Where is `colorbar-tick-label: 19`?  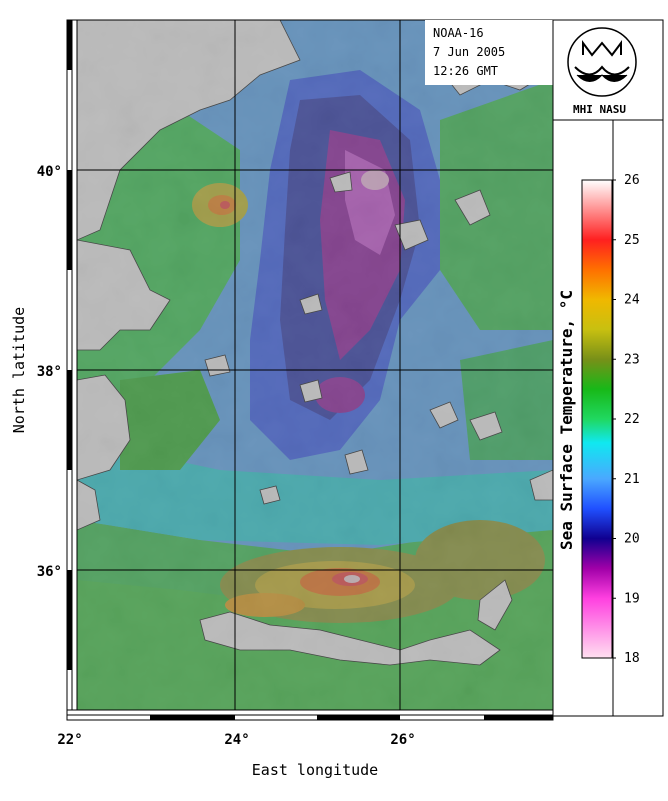 colorbar-tick-label: 19 is located at coordinates (632, 598).